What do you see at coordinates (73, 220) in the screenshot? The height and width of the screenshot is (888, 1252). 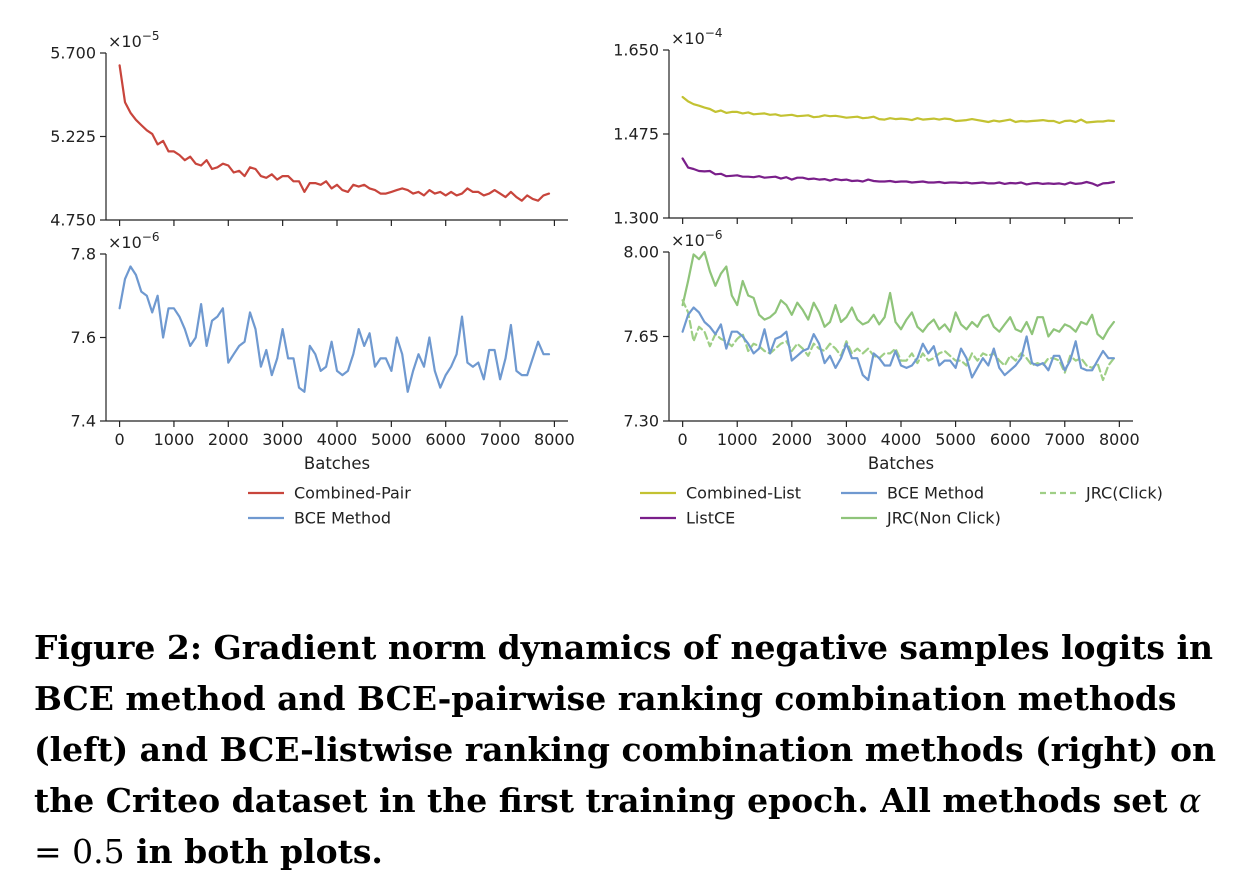 I see `y-tick-label: 4.750` at bounding box center [73, 220].